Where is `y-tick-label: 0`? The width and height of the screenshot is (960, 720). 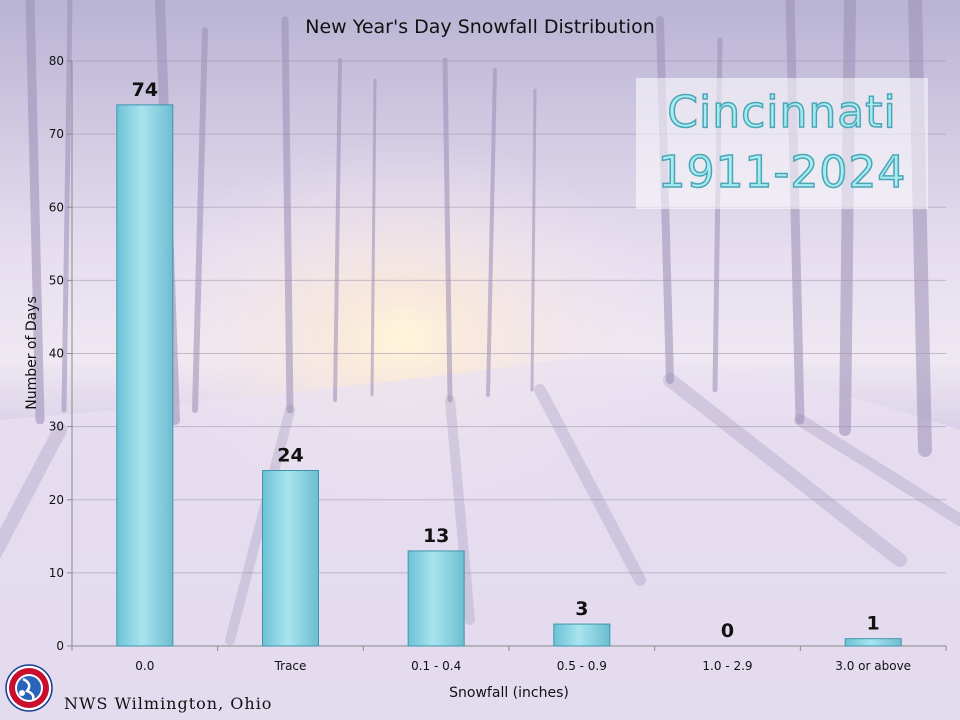 y-tick-label: 0 is located at coordinates (60, 646).